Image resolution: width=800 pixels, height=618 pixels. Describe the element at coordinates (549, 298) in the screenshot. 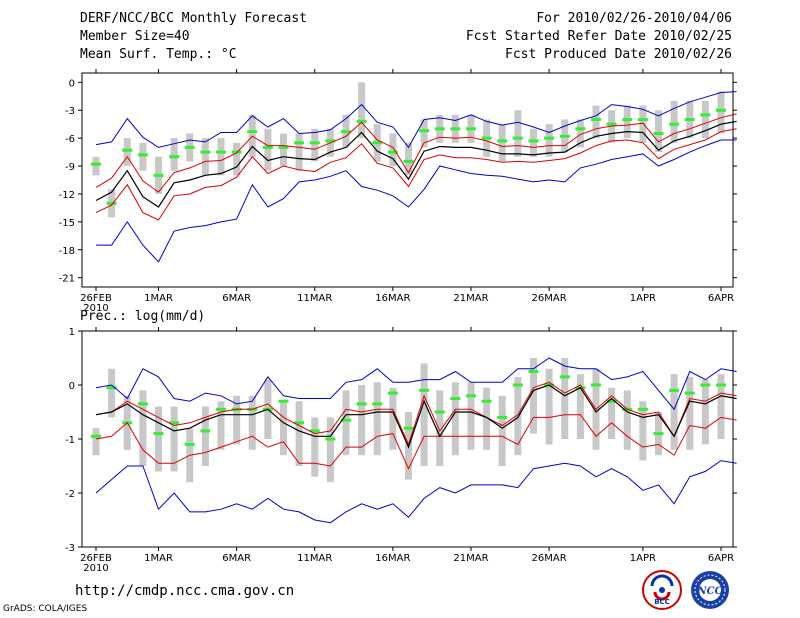

I see `x-tick-label: 26MAR` at that location.